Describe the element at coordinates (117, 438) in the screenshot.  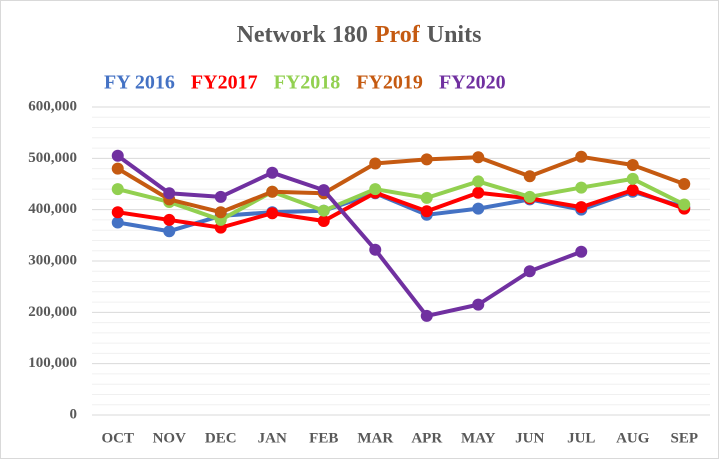
I see `x-tick-label: OCT` at that location.